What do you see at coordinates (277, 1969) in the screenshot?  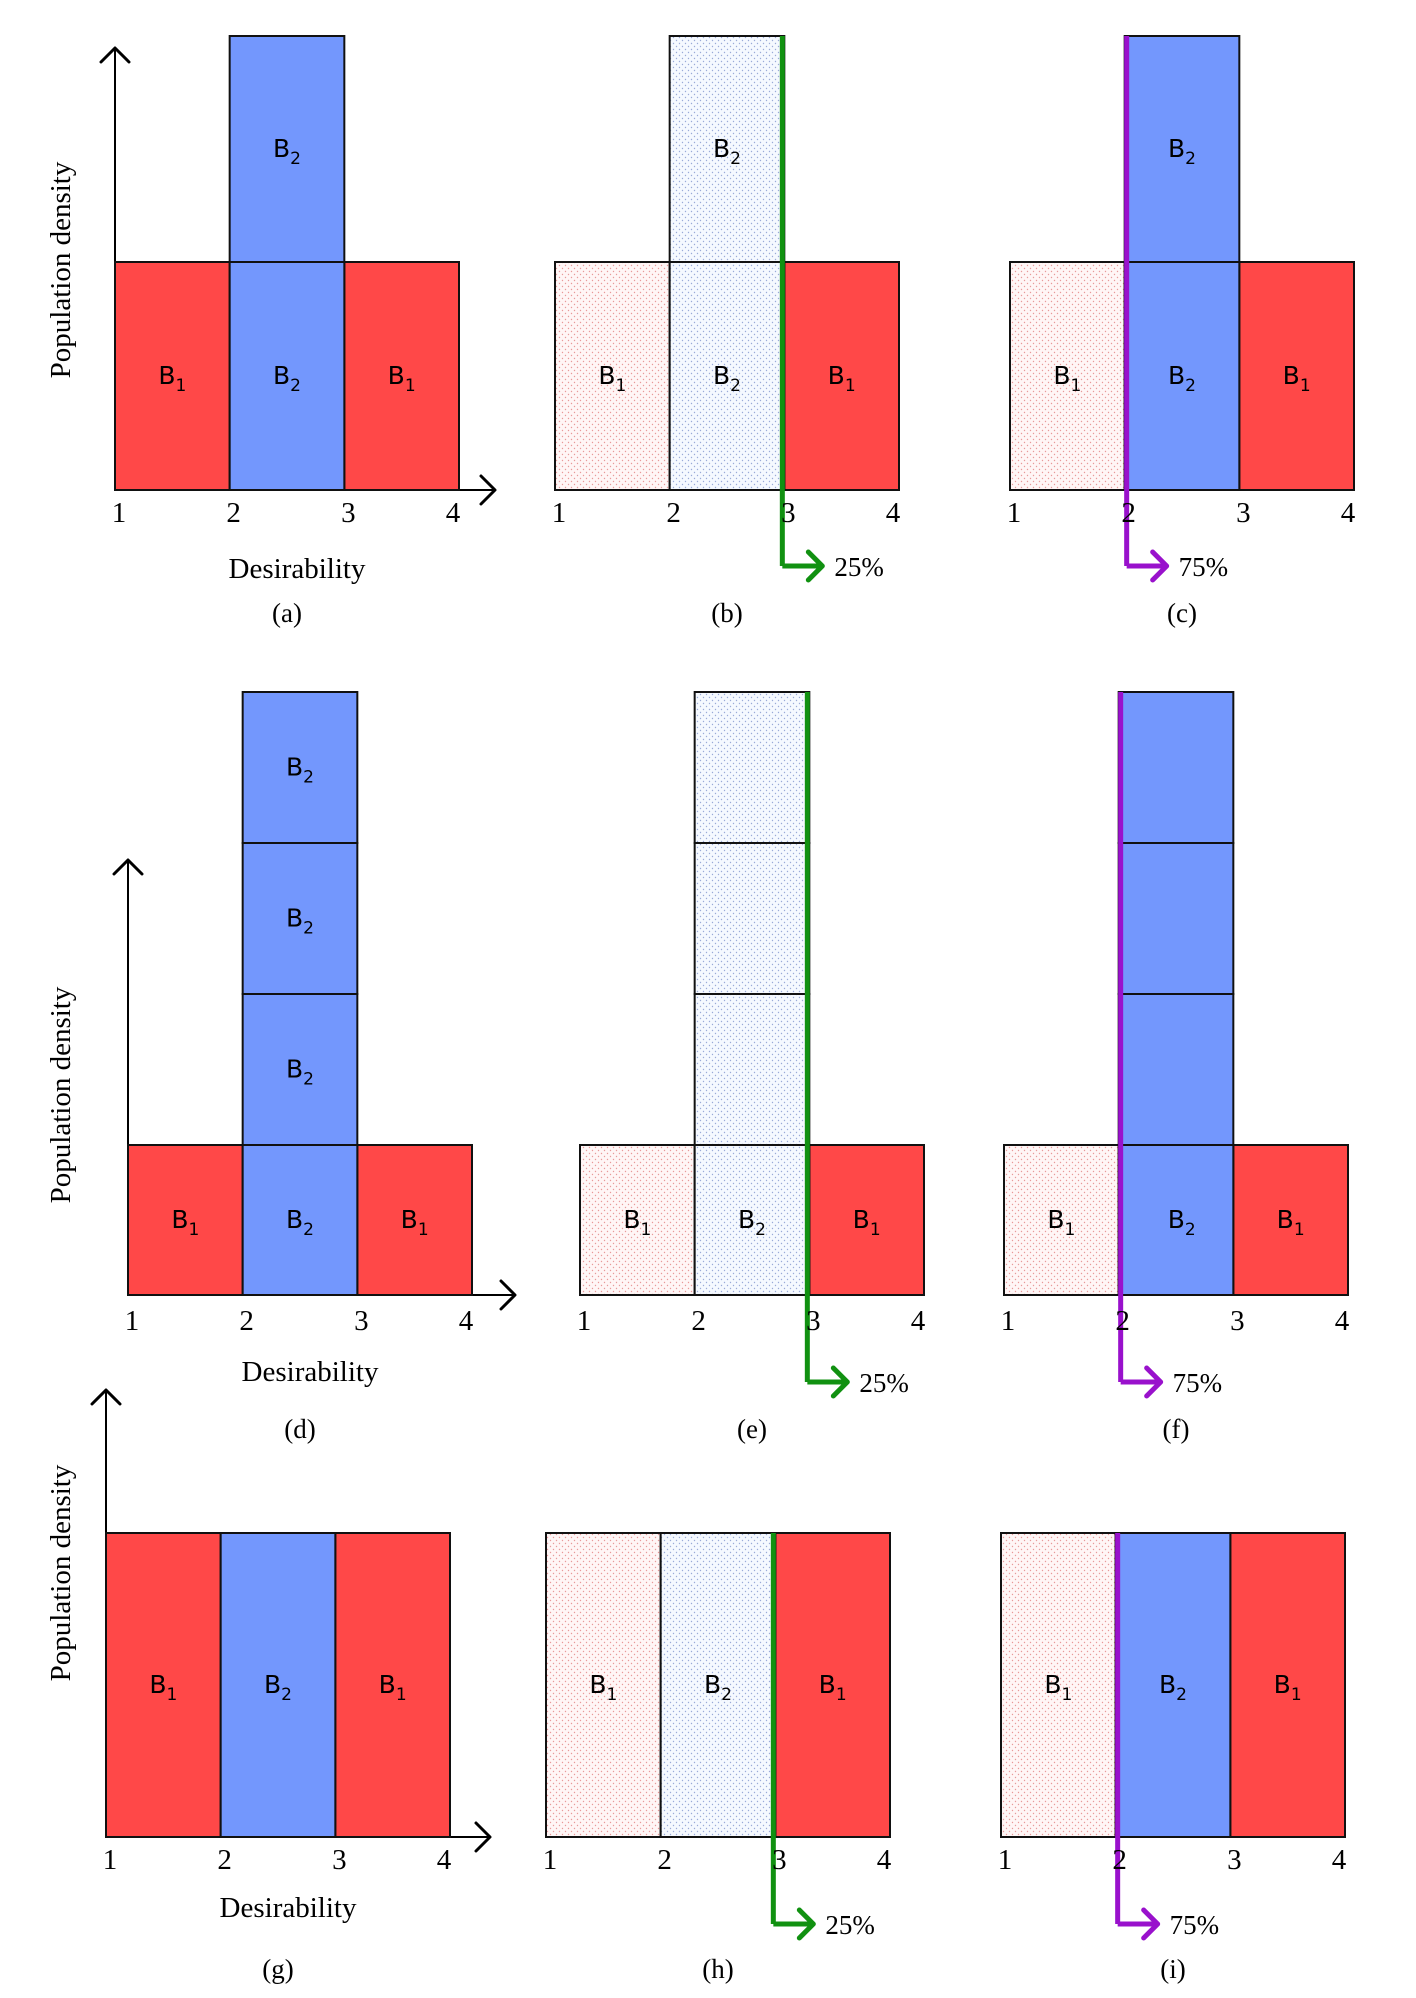 I see `panel-caption: (g)` at bounding box center [277, 1969].